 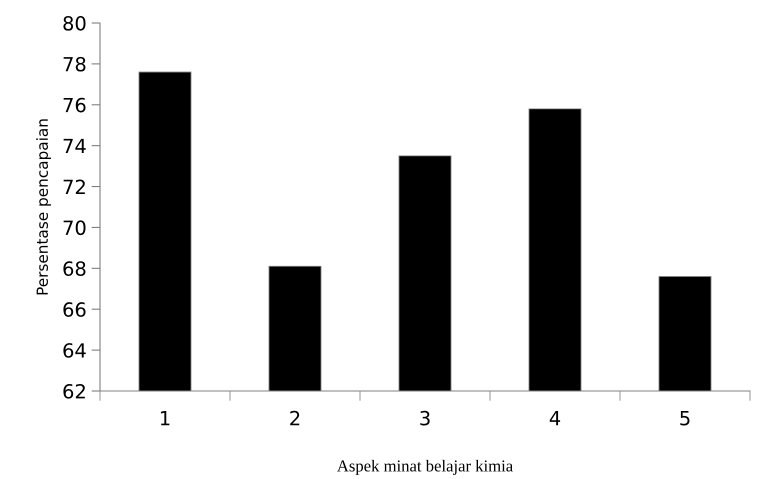 What do you see at coordinates (555, 418) in the screenshot?
I see `x-tick-label: 4` at bounding box center [555, 418].